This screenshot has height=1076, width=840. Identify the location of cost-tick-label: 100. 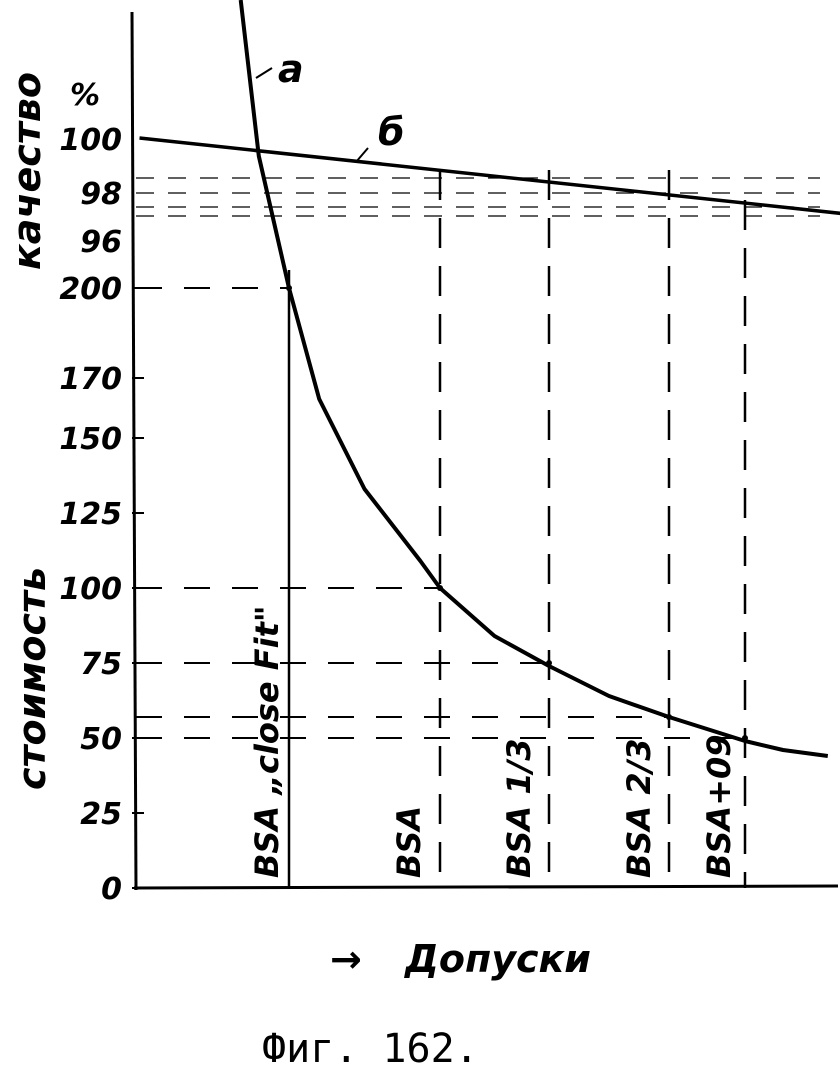
(90, 589).